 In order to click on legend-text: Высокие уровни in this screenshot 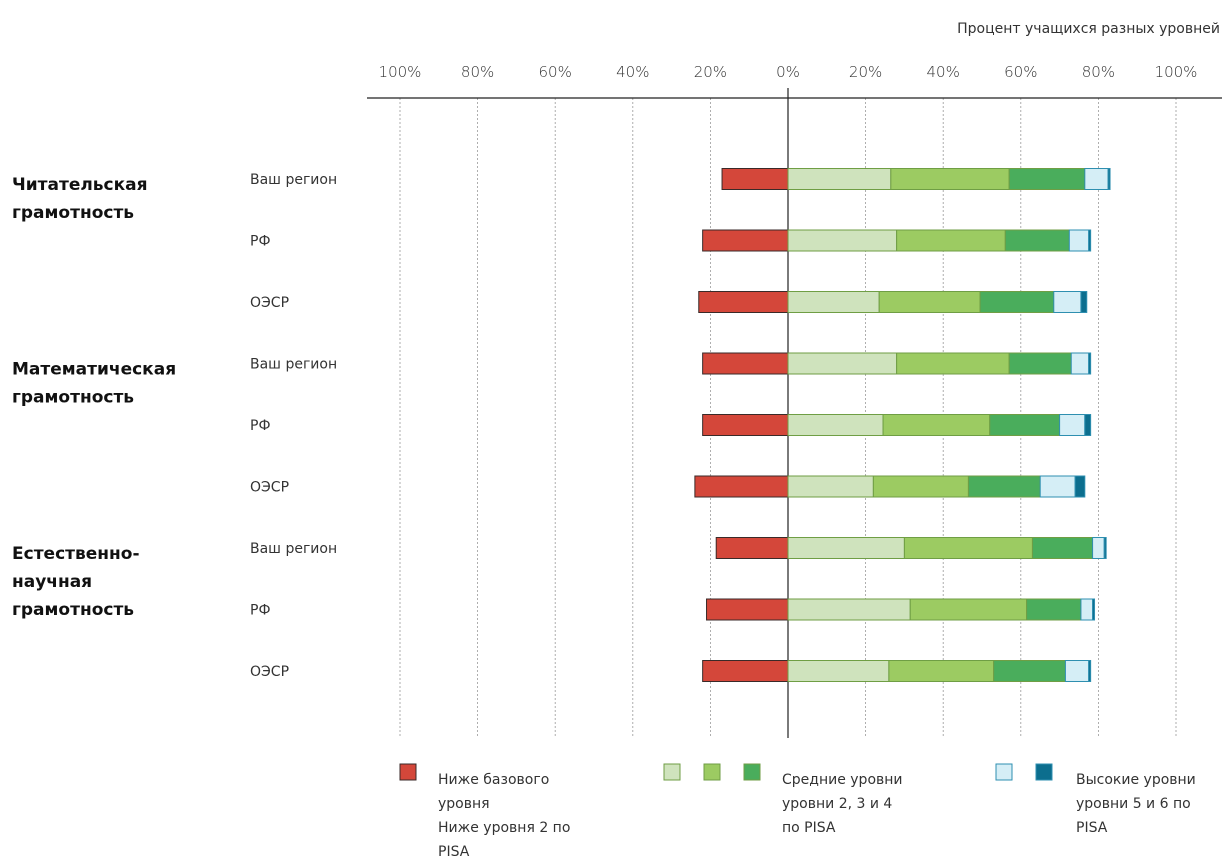, I will do `click(1136, 780)`.